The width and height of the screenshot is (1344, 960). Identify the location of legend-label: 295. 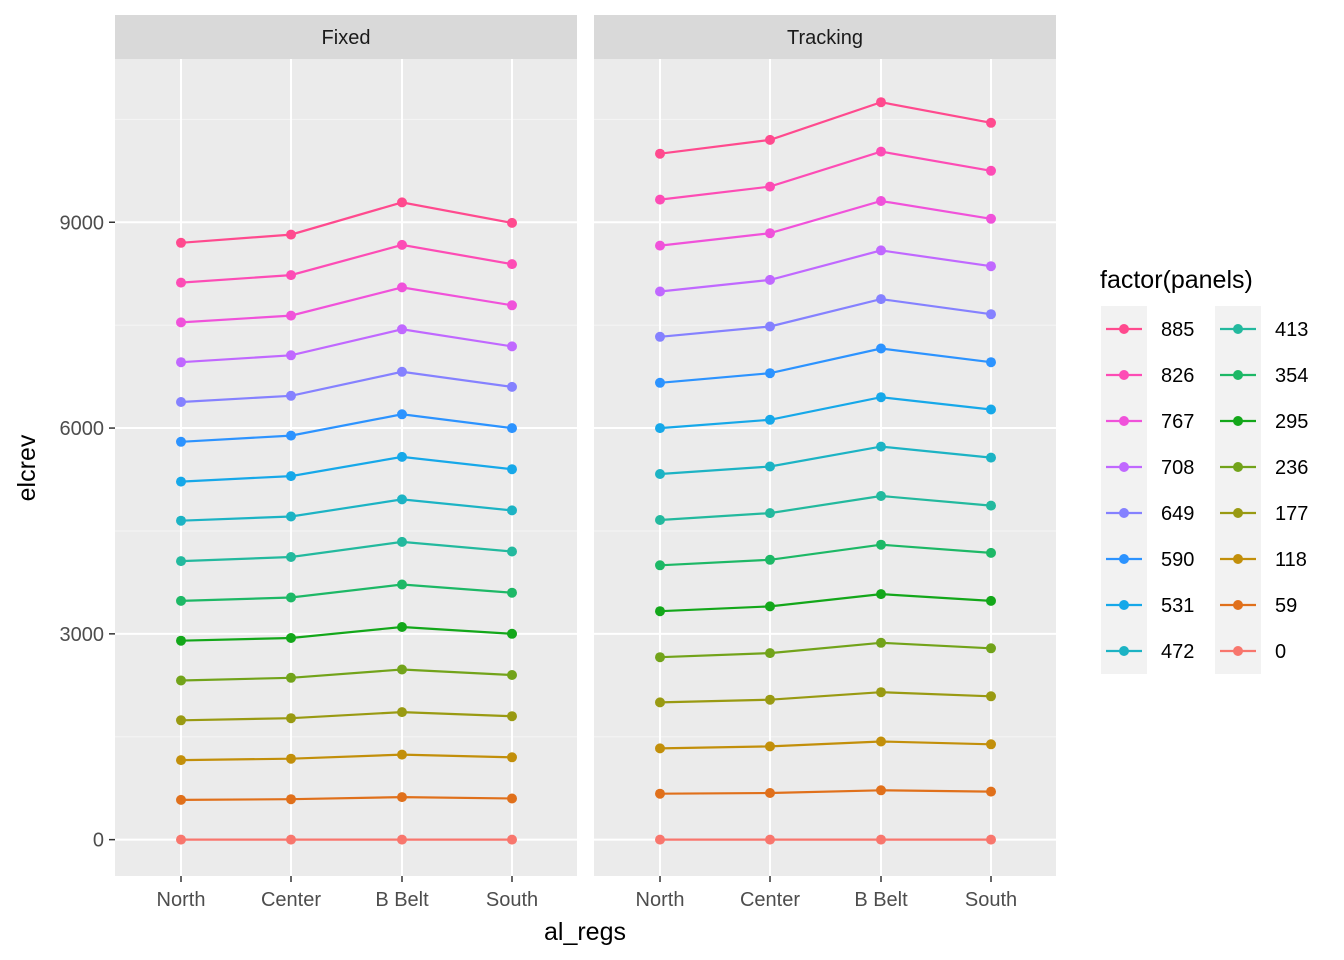
(1291, 422).